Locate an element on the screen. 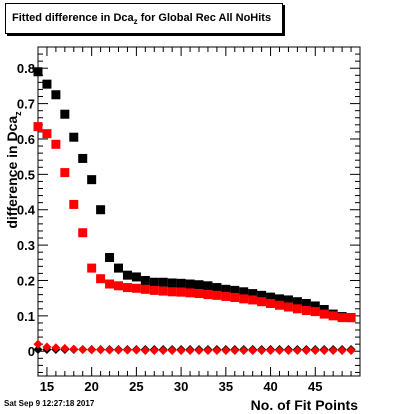 Image resolution: width=400 pixels, height=414 pixels. x-tick-label: 20 is located at coordinates (91, 386).